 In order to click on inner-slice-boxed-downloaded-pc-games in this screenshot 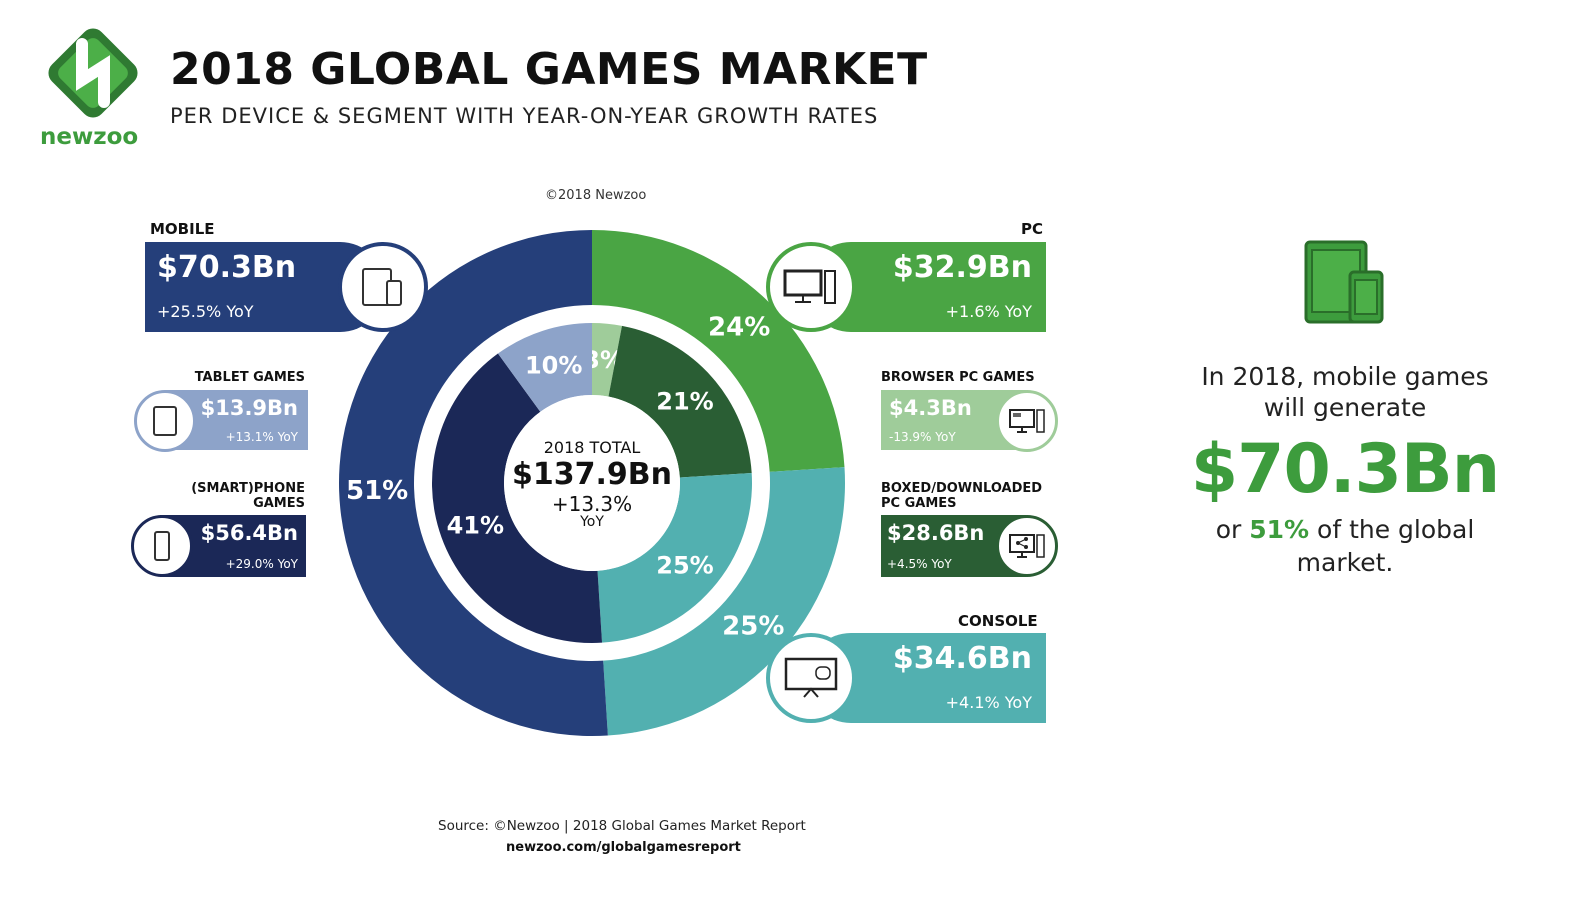, I will do `click(680, 401)`.